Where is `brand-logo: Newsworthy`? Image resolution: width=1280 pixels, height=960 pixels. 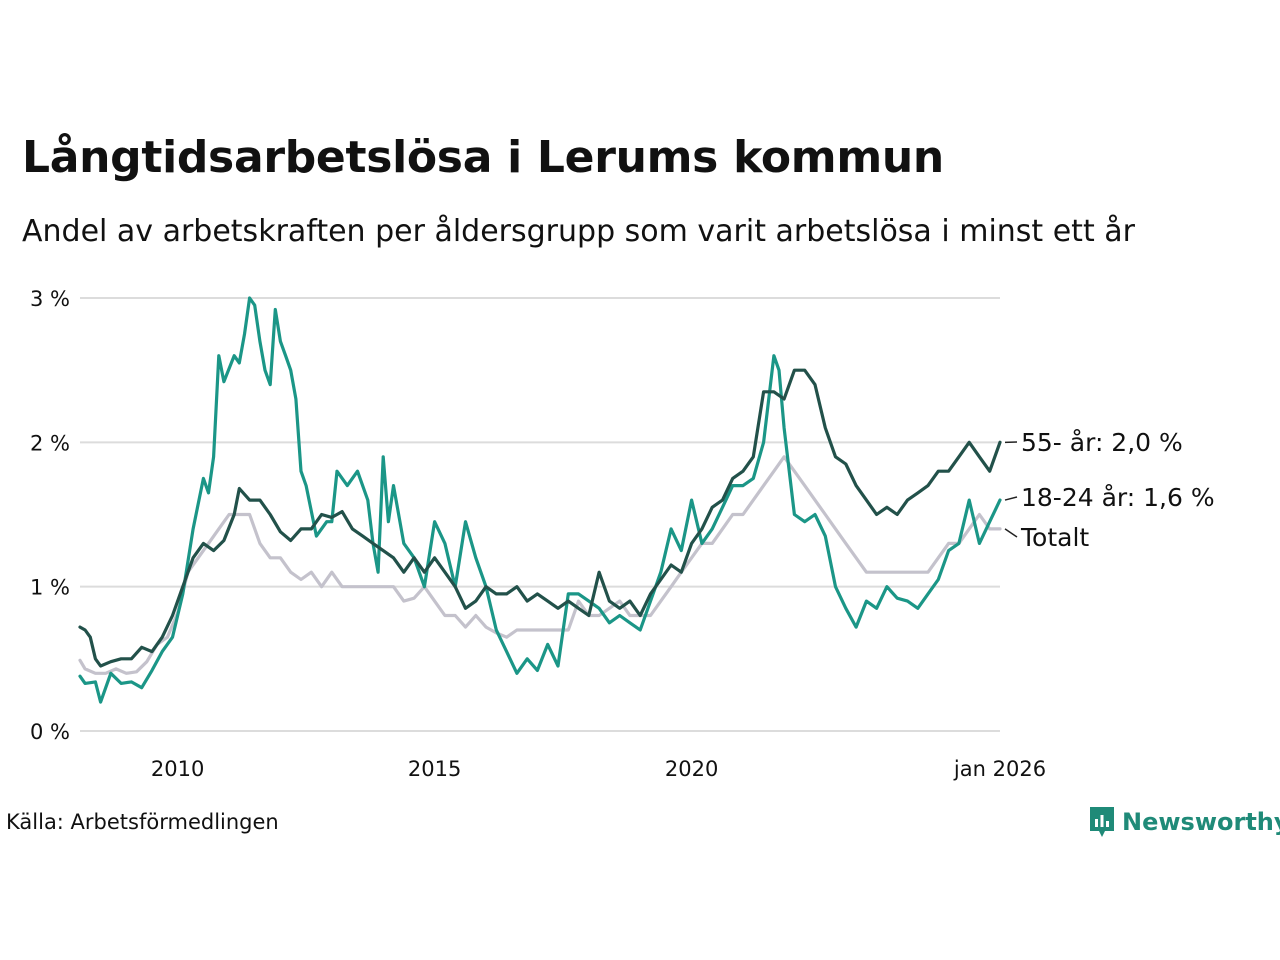
brand-logo: Newsworthy is located at coordinates (1184, 822).